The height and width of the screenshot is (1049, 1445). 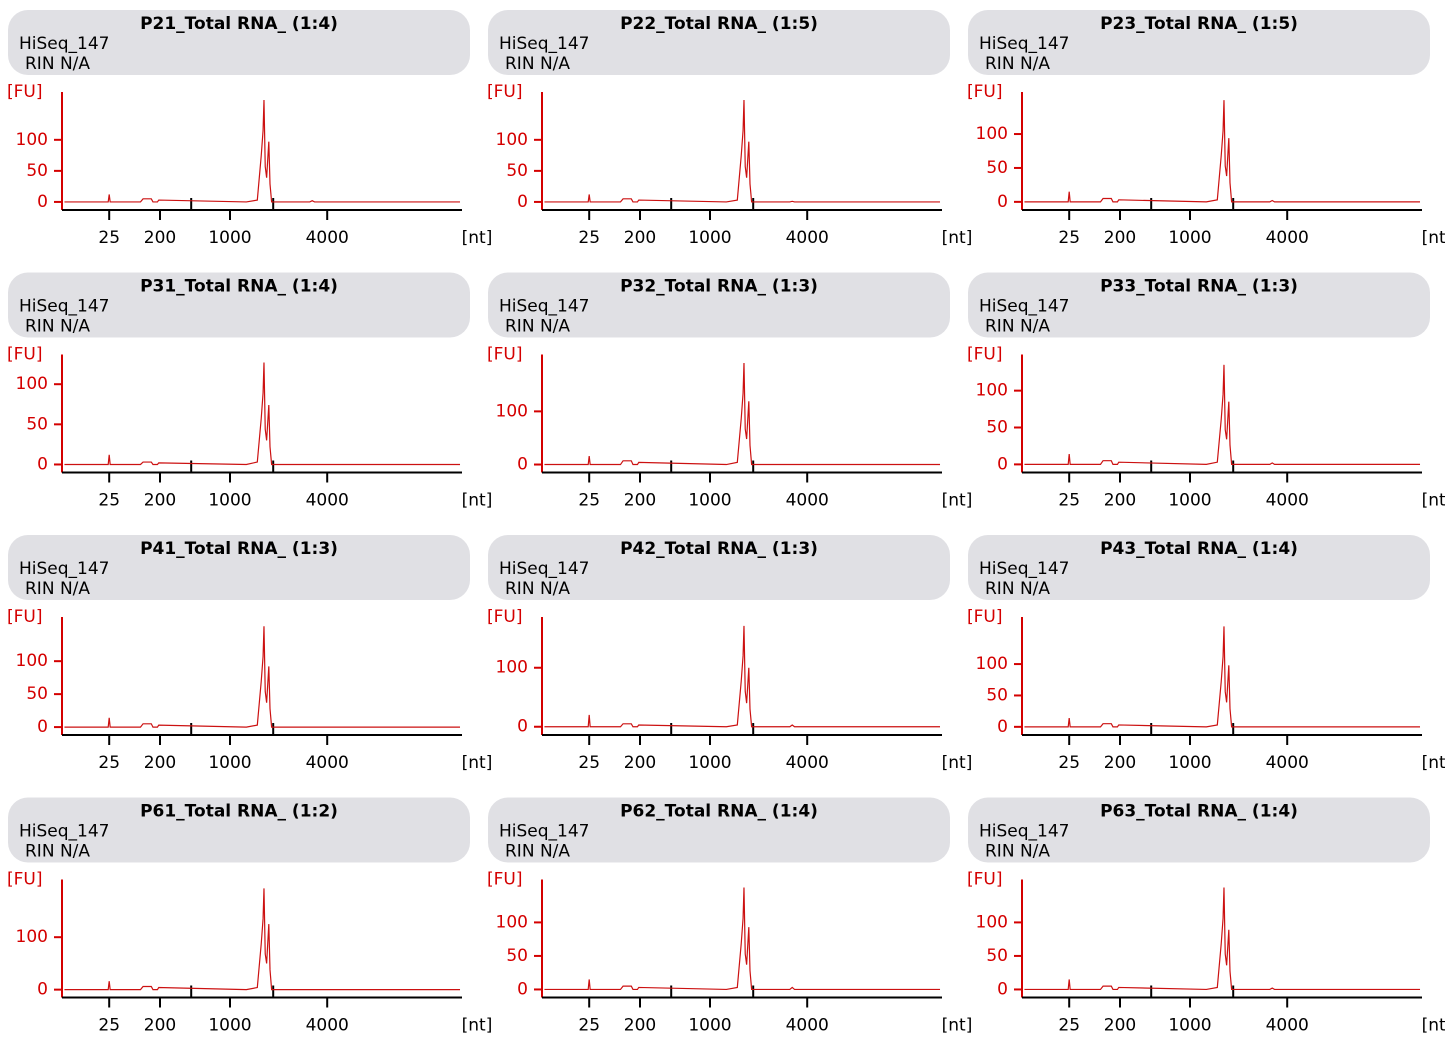 What do you see at coordinates (719, 549) in the screenshot?
I see `panel-title: P42_Total RNA_ (1:3)` at bounding box center [719, 549].